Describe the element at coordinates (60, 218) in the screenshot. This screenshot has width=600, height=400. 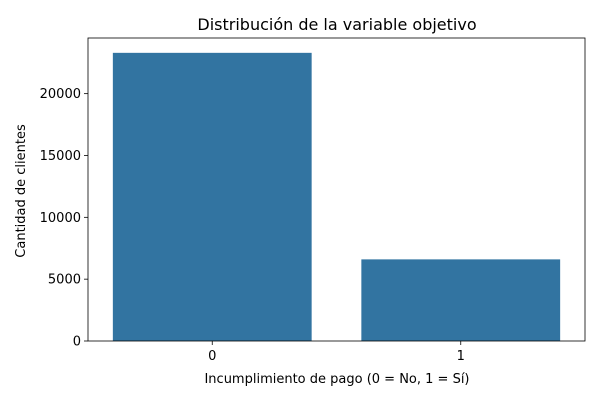
I see `y-tick-label: 10000` at that location.